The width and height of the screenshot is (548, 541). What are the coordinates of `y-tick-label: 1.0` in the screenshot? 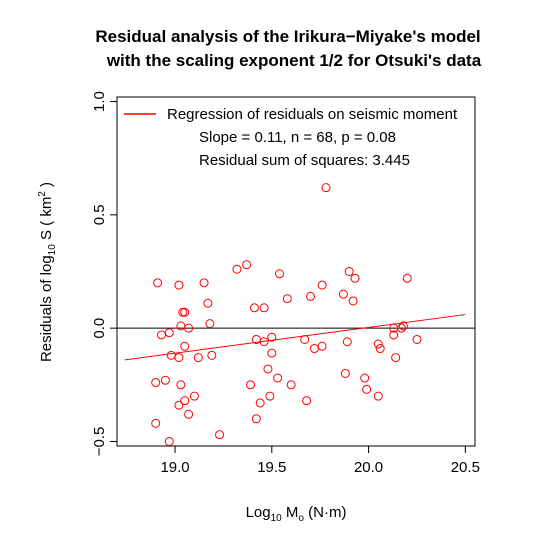 It's located at (99, 101).